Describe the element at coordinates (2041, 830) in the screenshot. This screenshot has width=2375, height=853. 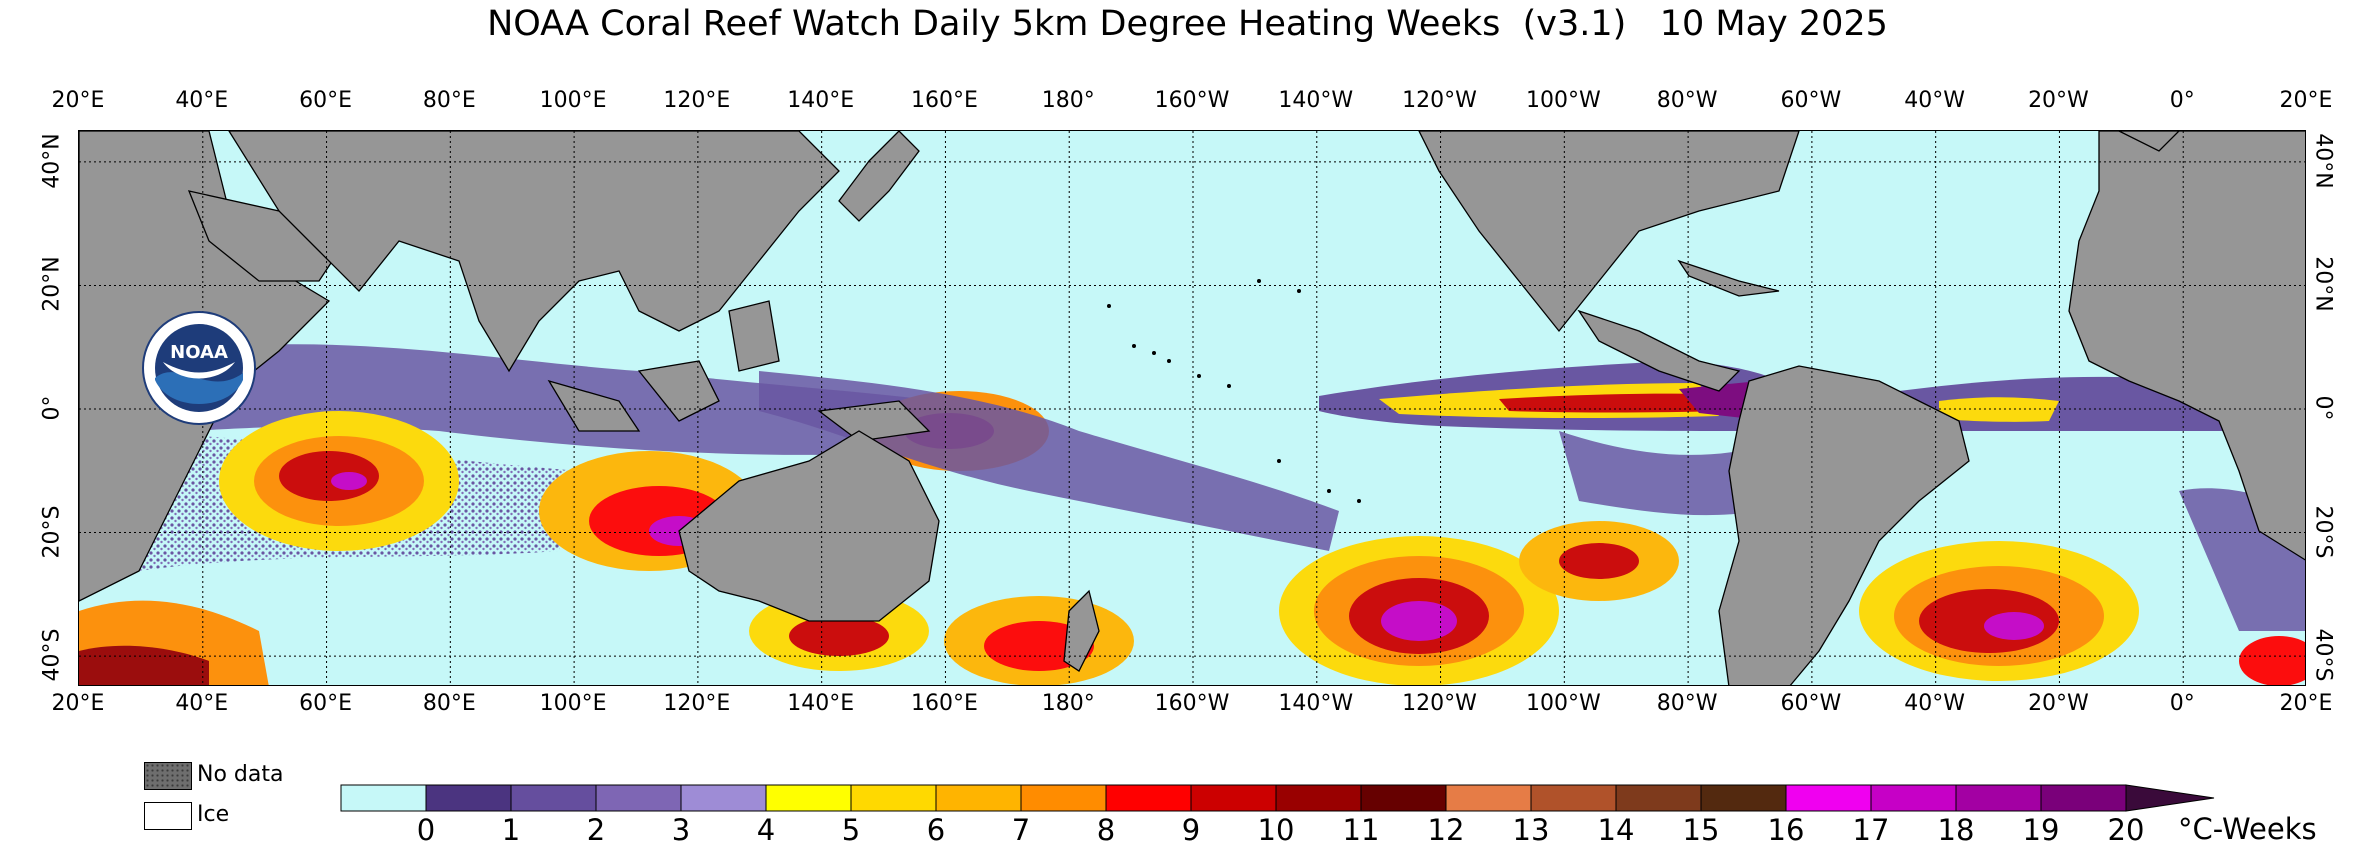
I see `colorbar-tick-label: 19` at that location.